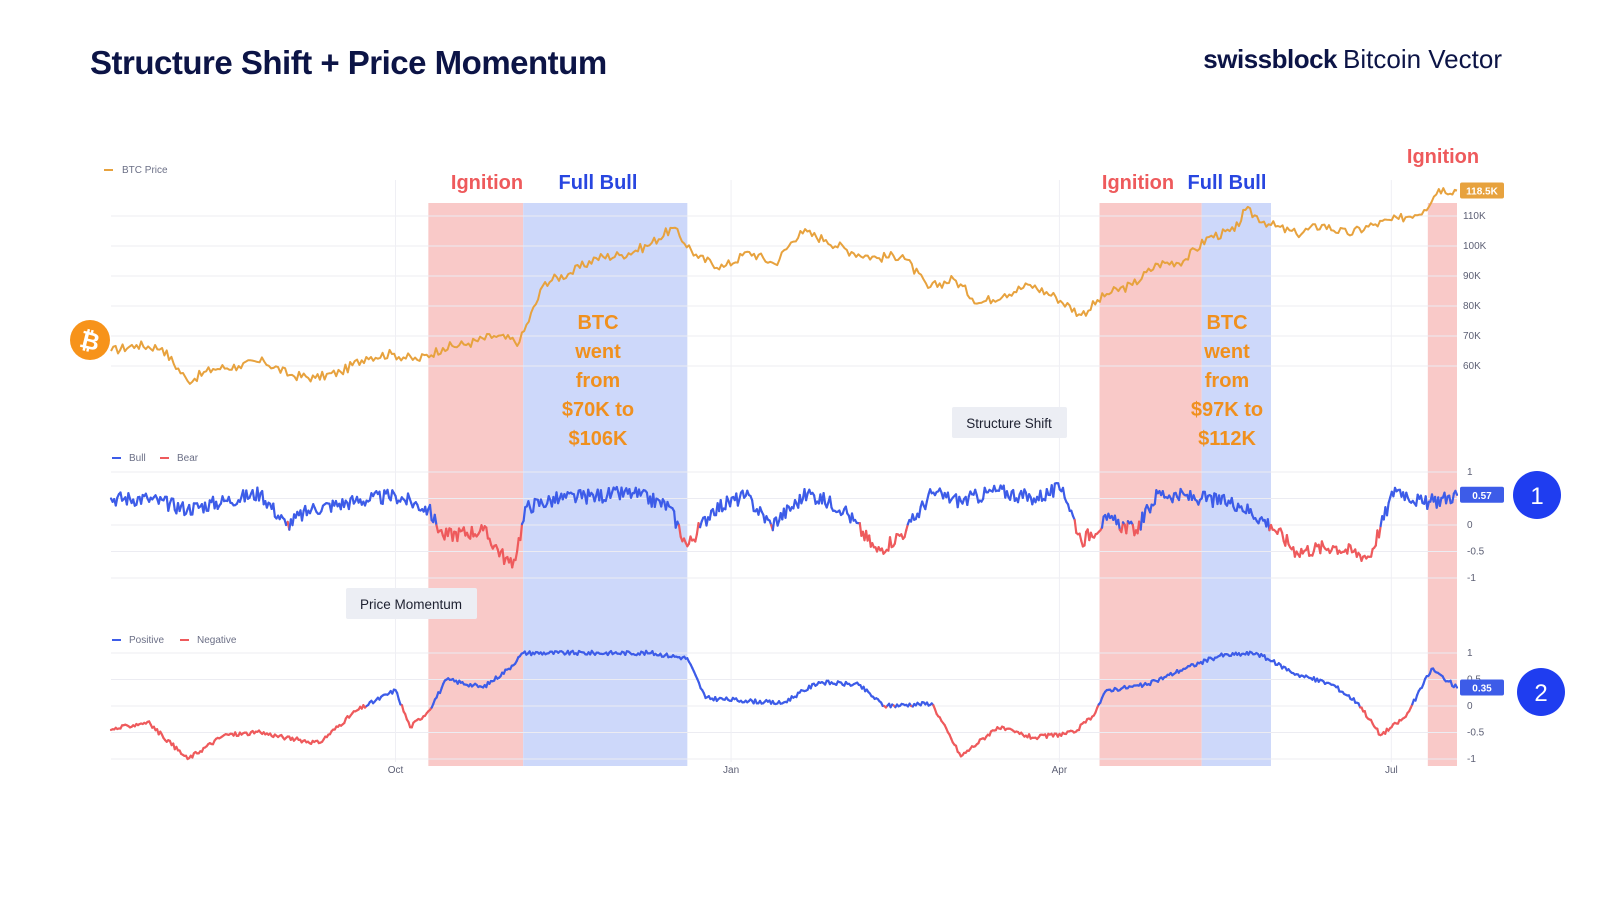 The height and width of the screenshot is (900, 1600). I want to click on legend-structure: Bull Bear, so click(155, 458).